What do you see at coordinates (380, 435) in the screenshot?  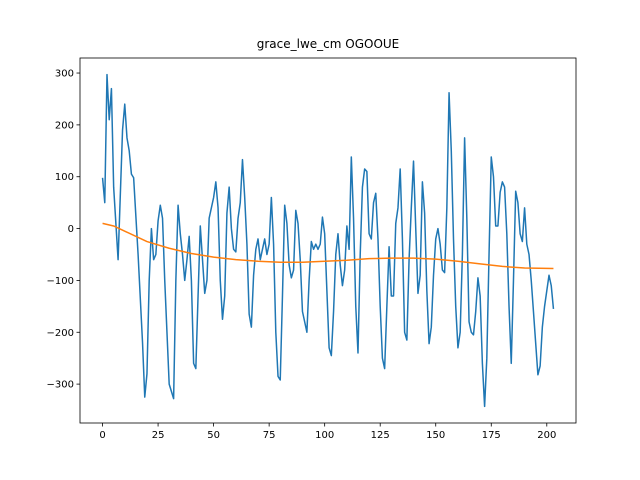 I see `x-tick-label: 125` at bounding box center [380, 435].